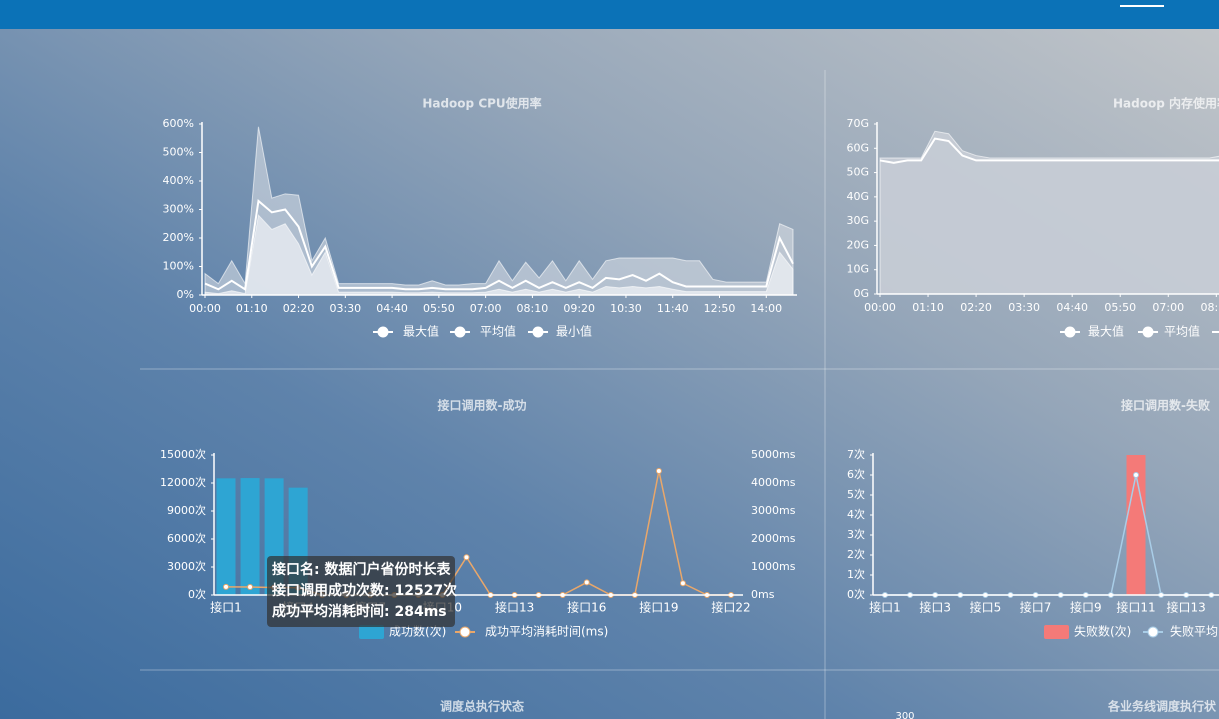  Describe the element at coordinates (178, 180) in the screenshot. I see `y-tick-label: 400%` at that location.